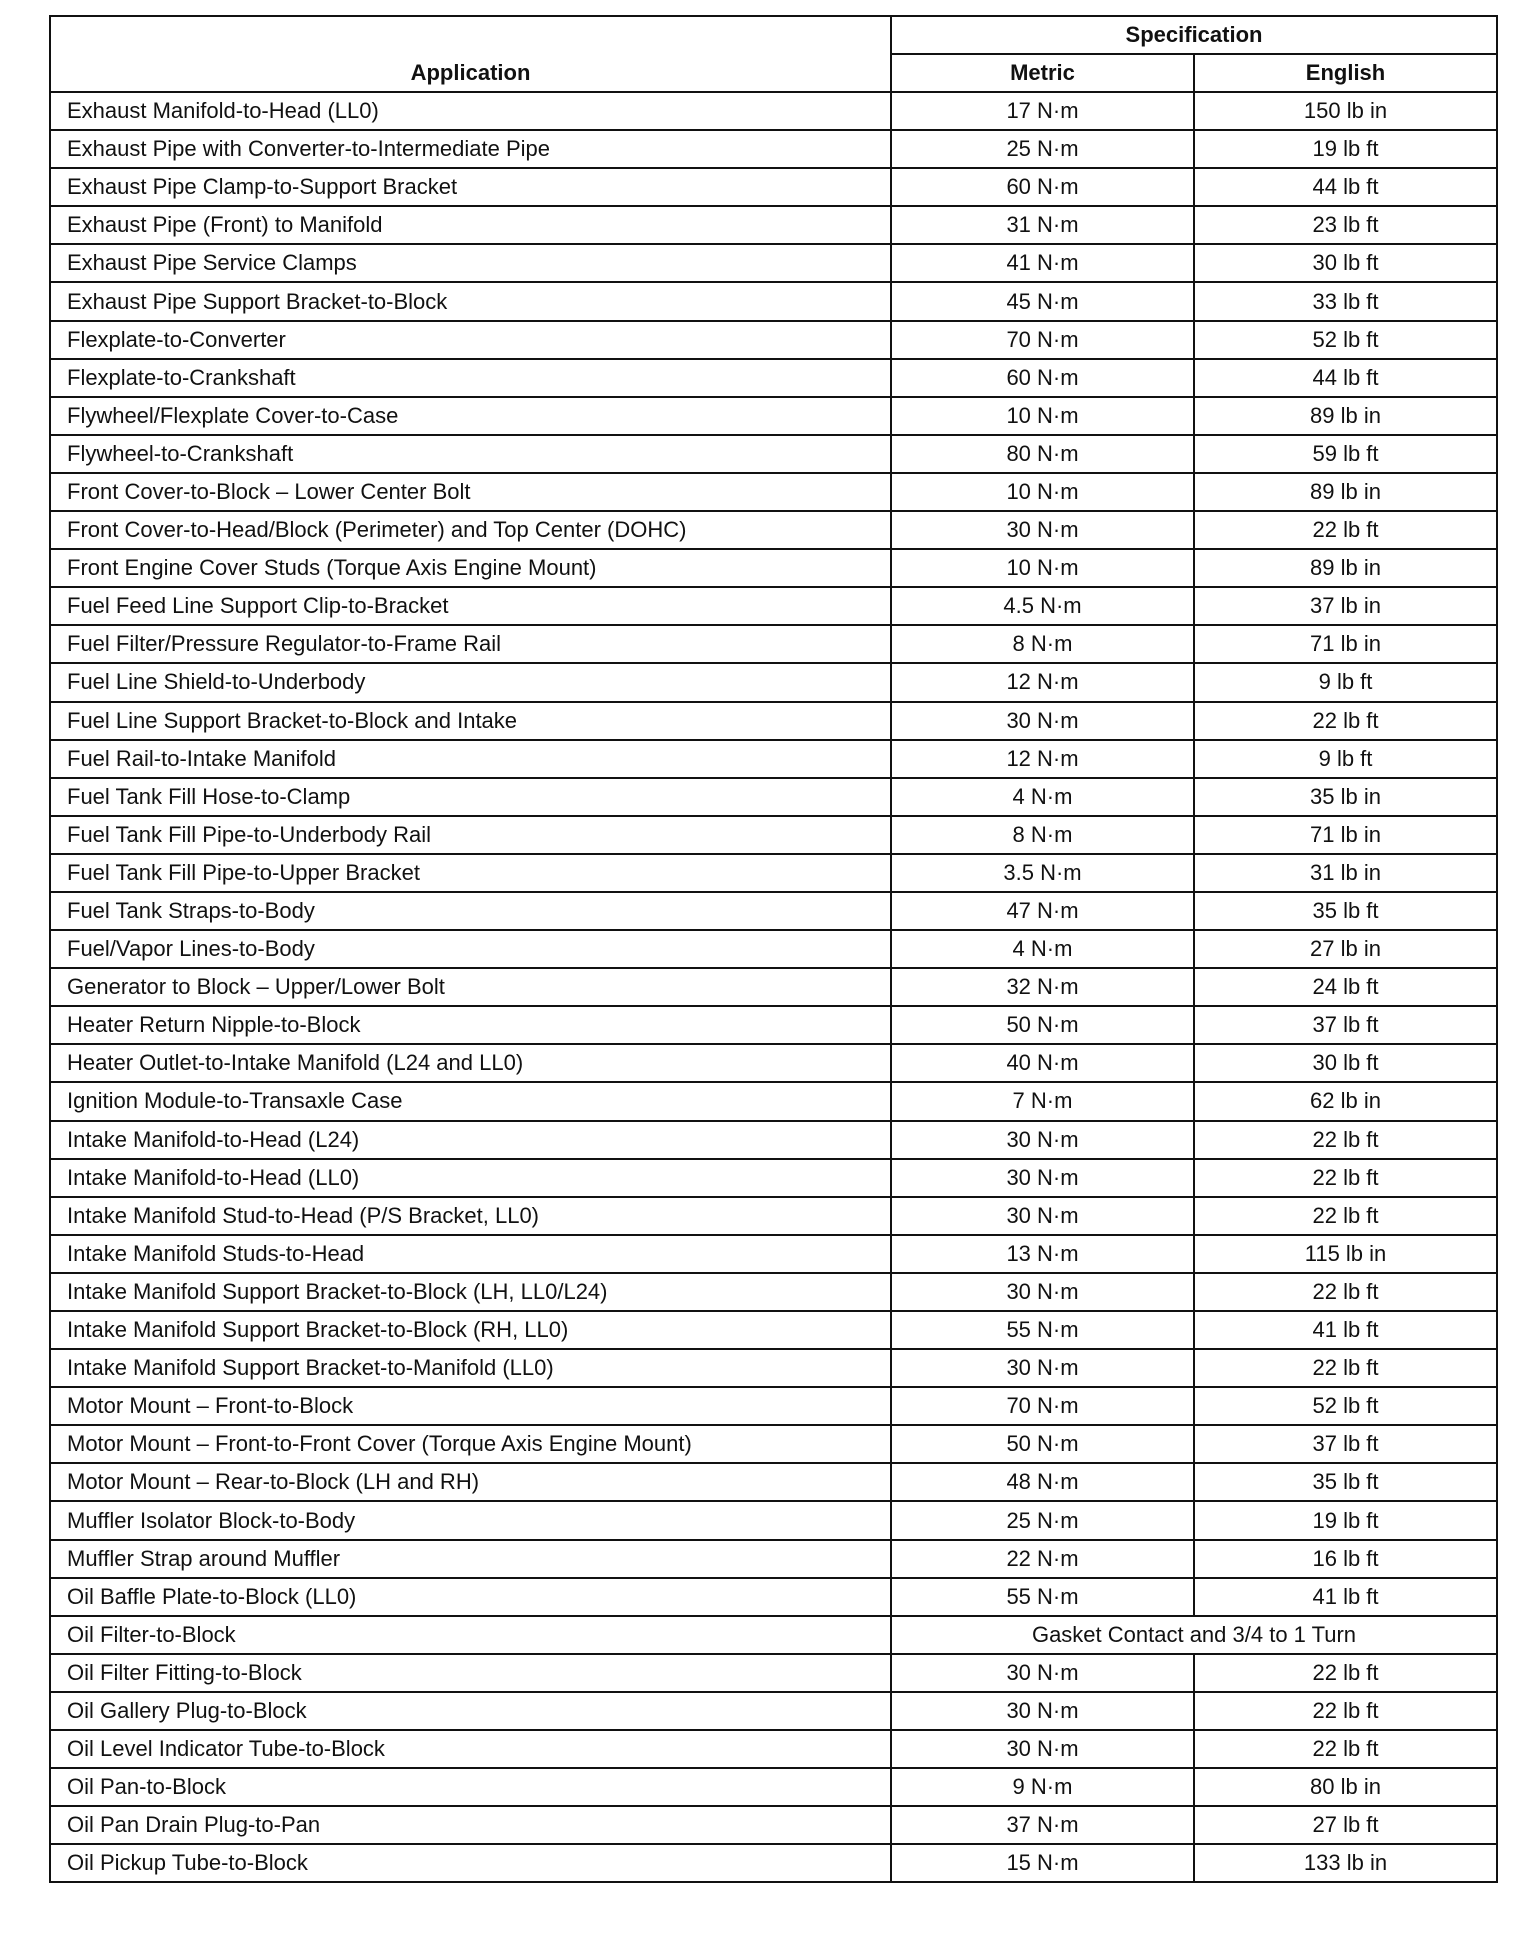 This screenshot has width=1520, height=1936. I want to click on table-row: Oil Gallery Plug-to-Block 30 N·m 22 lb ft, so click(774, 1711).